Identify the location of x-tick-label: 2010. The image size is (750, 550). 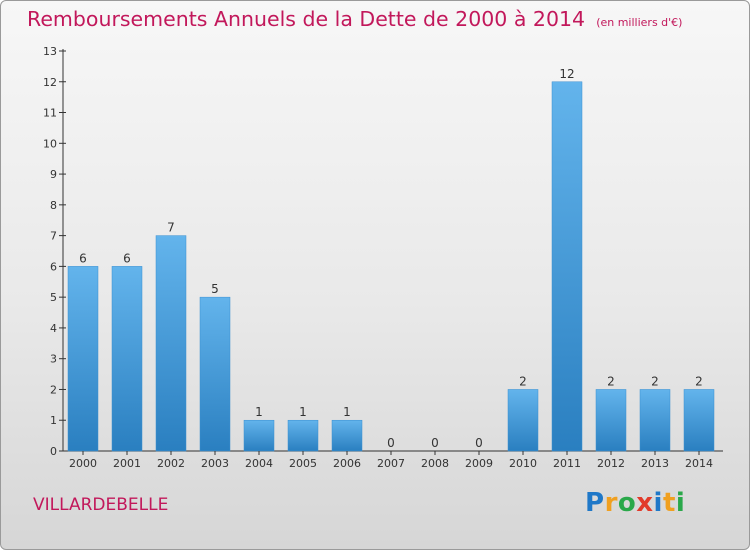
(523, 463).